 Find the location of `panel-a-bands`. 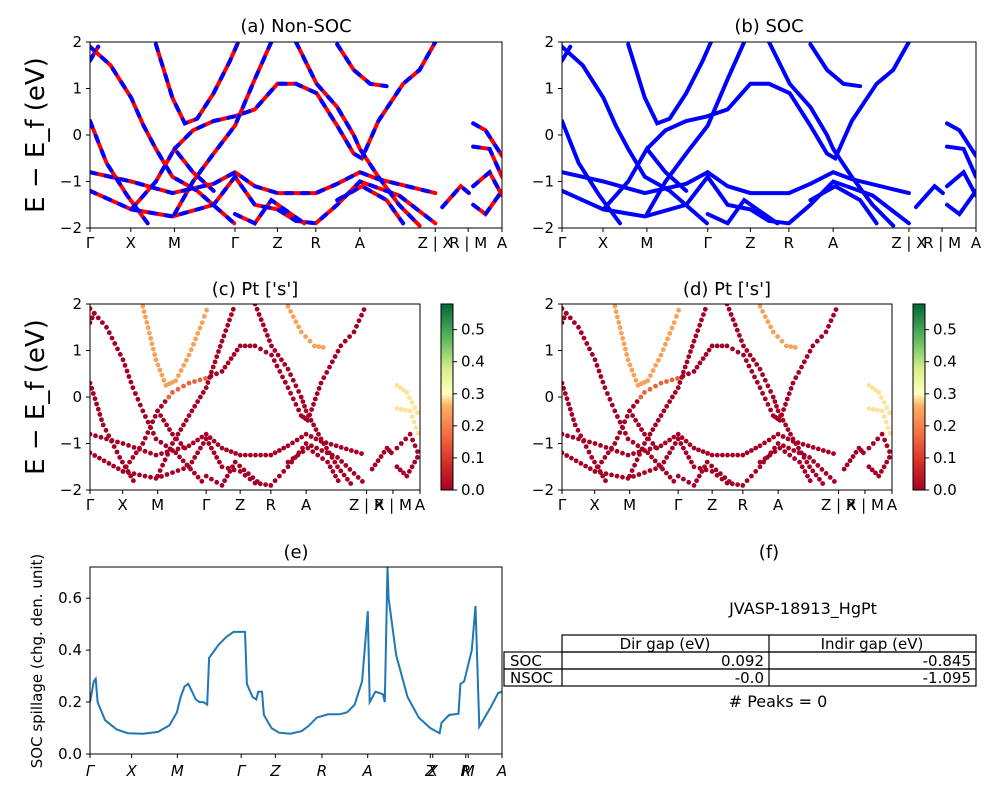

panel-a-bands is located at coordinates (296, 135).